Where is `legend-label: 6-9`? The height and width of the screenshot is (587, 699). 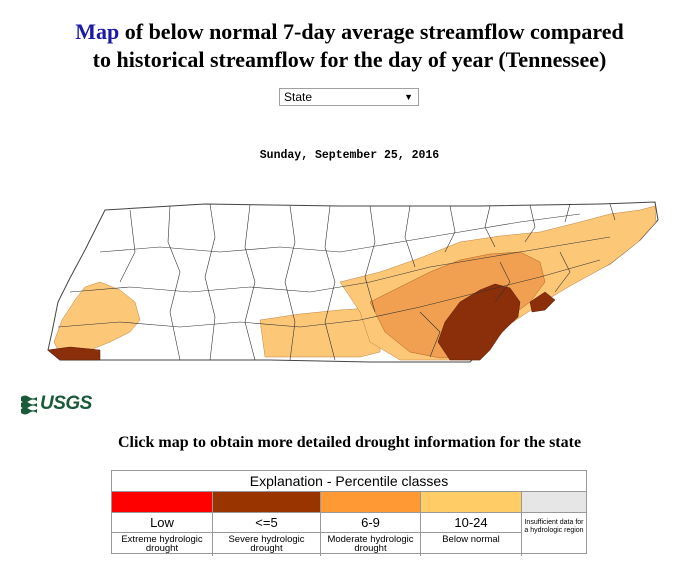 legend-label: 6-9 is located at coordinates (370, 523).